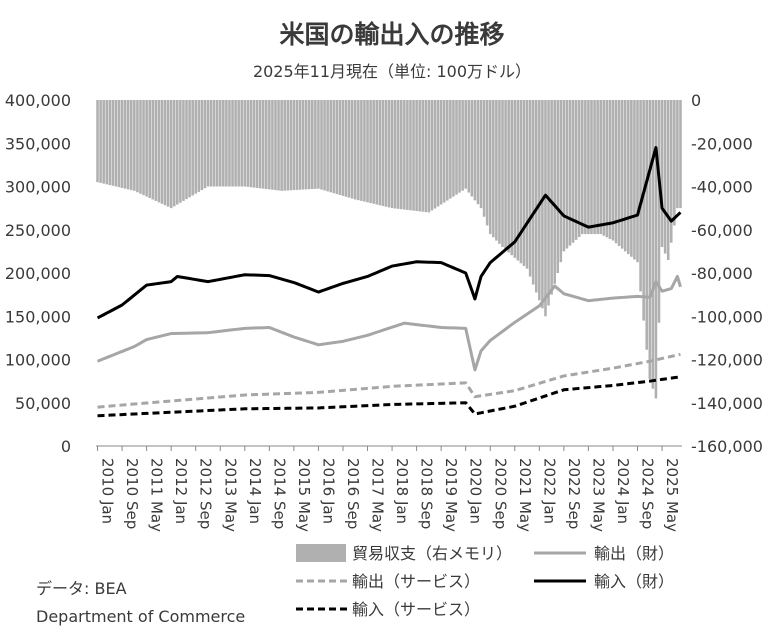 This screenshot has height=635, width=783. I want to click on x-tick-label: 2012 Sep, so click(206, 493).